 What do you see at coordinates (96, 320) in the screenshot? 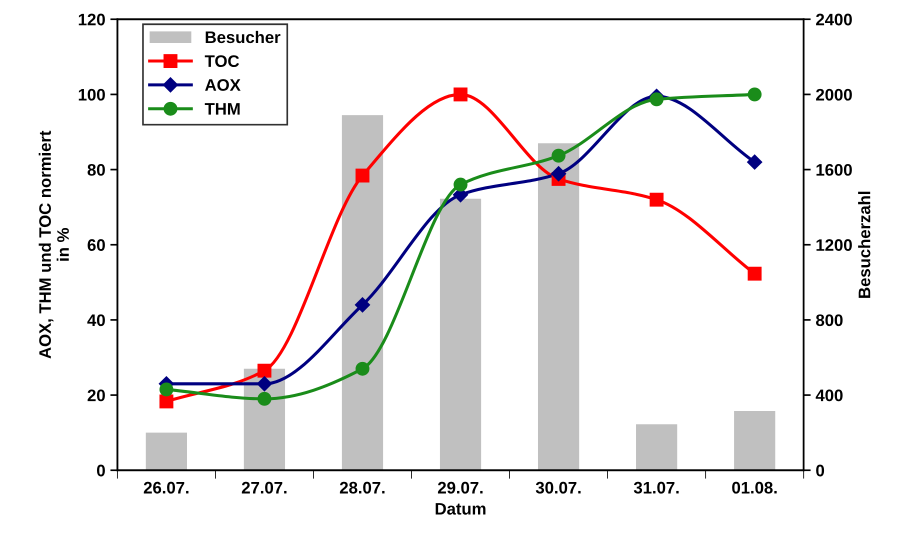
I see `y-tick-label: 40` at bounding box center [96, 320].